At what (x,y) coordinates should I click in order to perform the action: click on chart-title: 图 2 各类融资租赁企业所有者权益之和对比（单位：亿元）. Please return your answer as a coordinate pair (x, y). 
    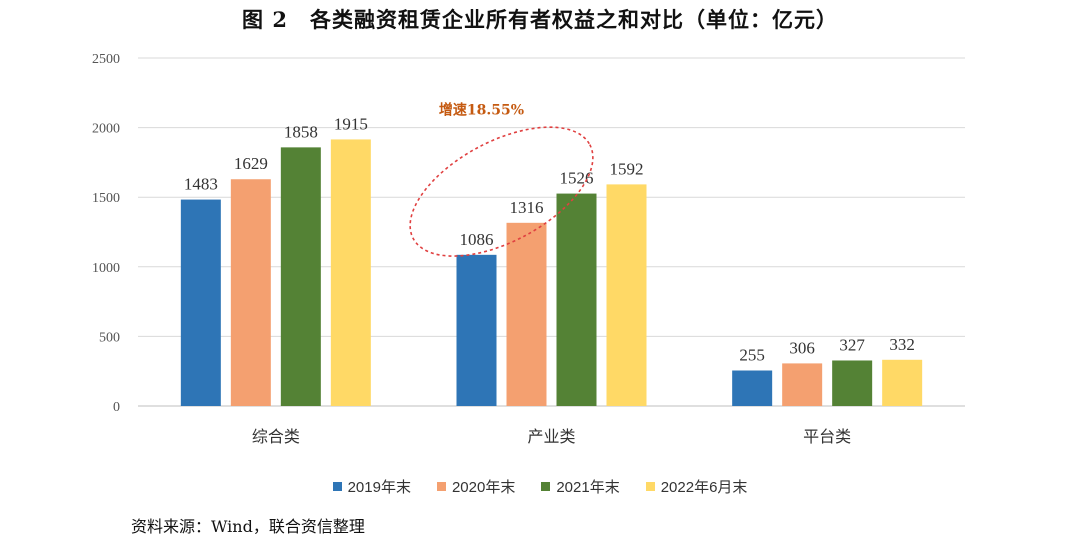
    Looking at the image, I should click on (540, 19).